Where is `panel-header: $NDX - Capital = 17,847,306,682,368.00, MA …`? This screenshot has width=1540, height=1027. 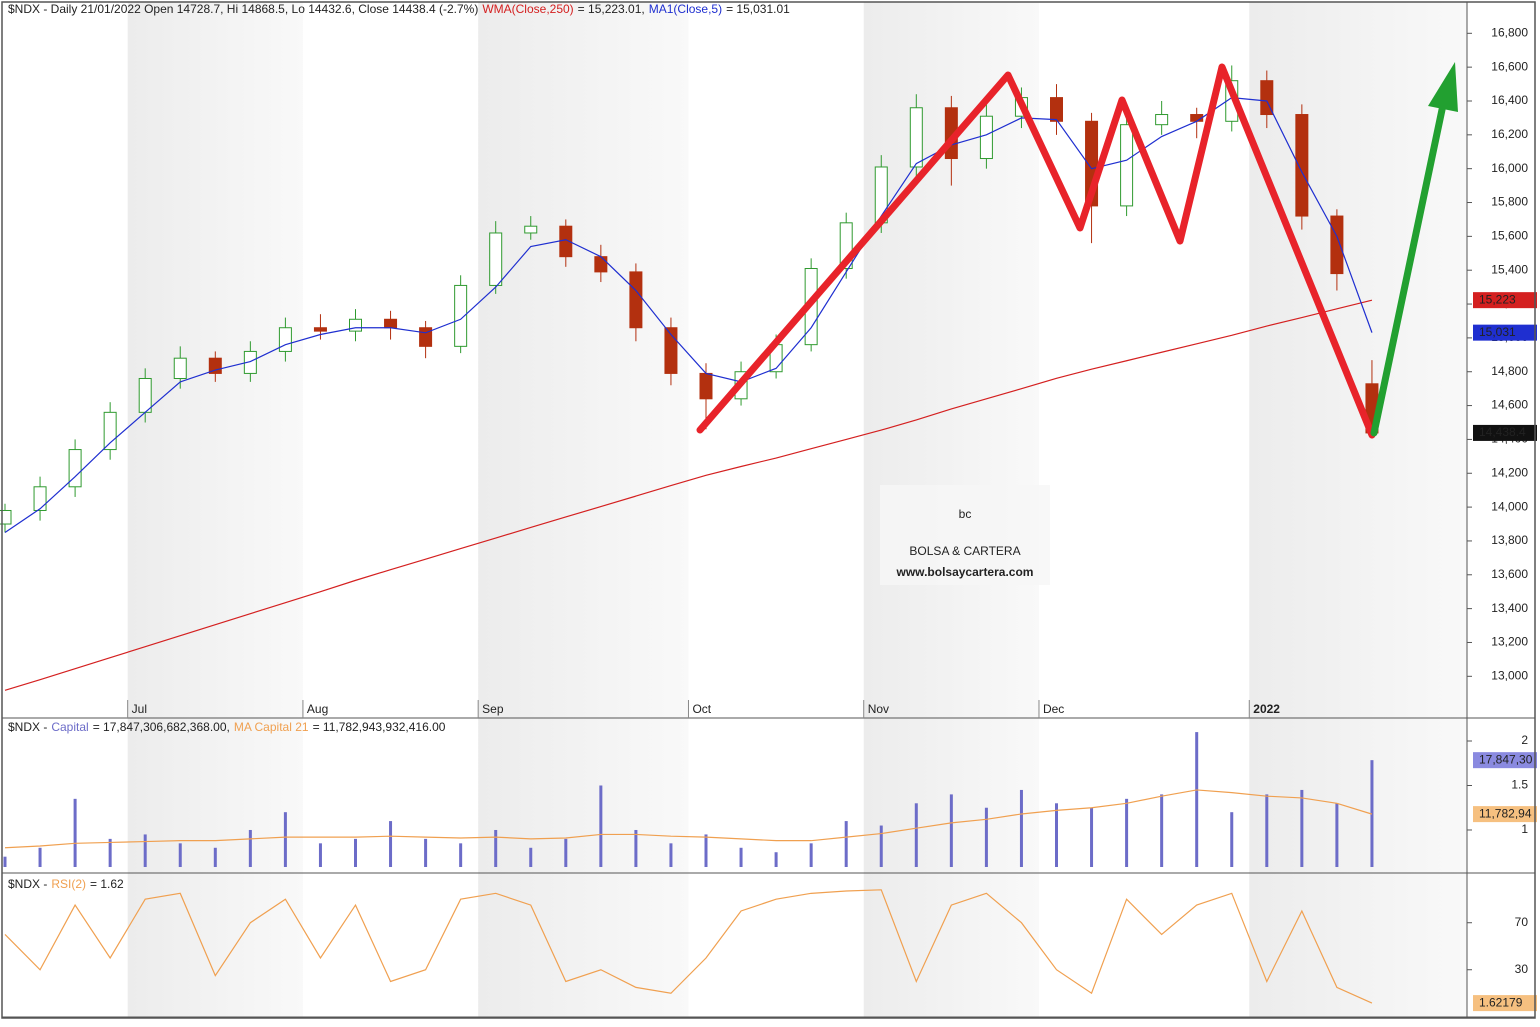 panel-header: $NDX - Capital = 17,847,306,682,368.00, MA … is located at coordinates (227, 727).